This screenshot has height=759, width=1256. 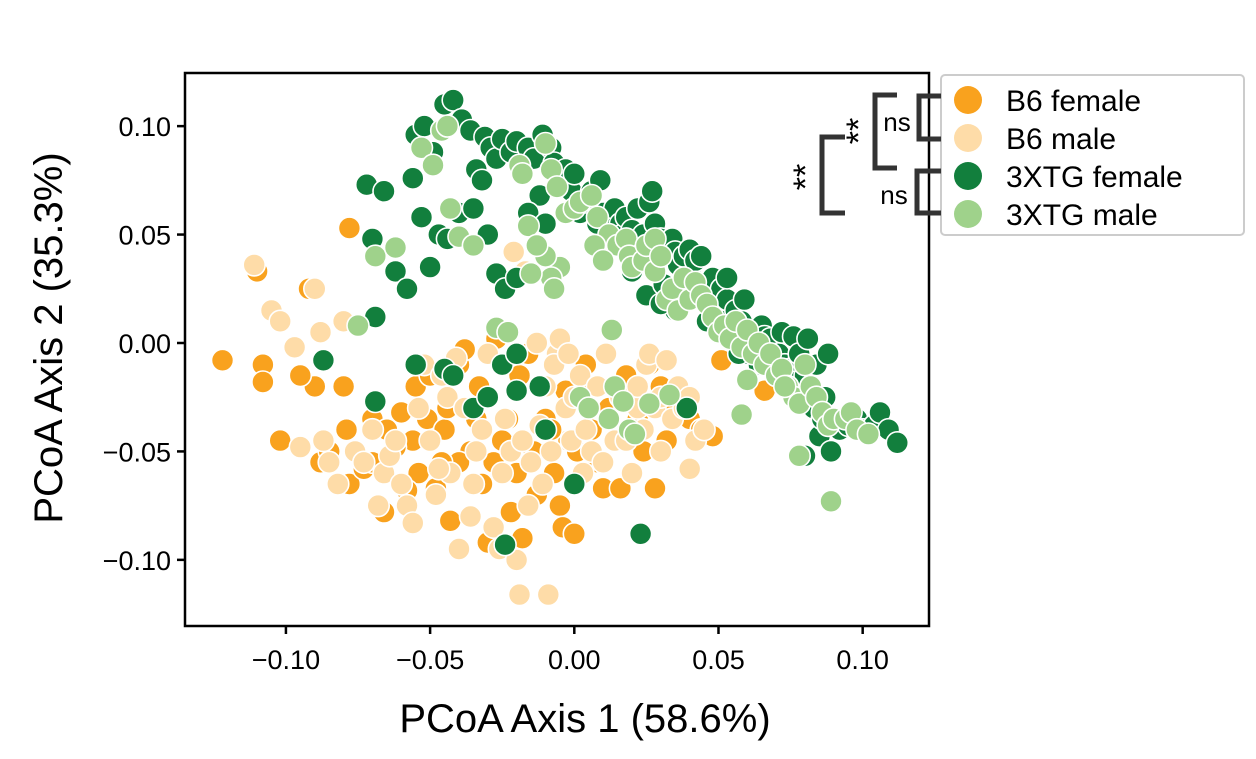 I want to click on sig-label-b6-vs-3xtg-outer: **, so click(x=806, y=177).